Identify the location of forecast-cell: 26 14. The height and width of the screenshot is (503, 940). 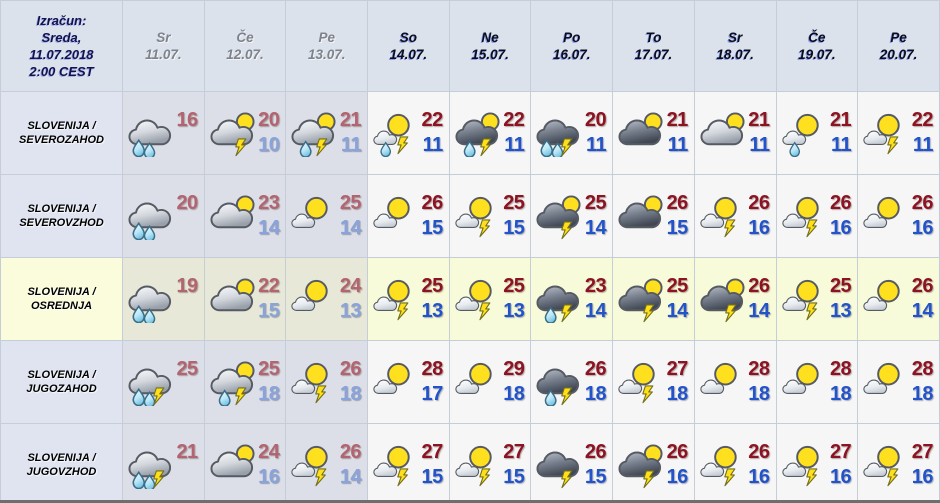
(898, 299).